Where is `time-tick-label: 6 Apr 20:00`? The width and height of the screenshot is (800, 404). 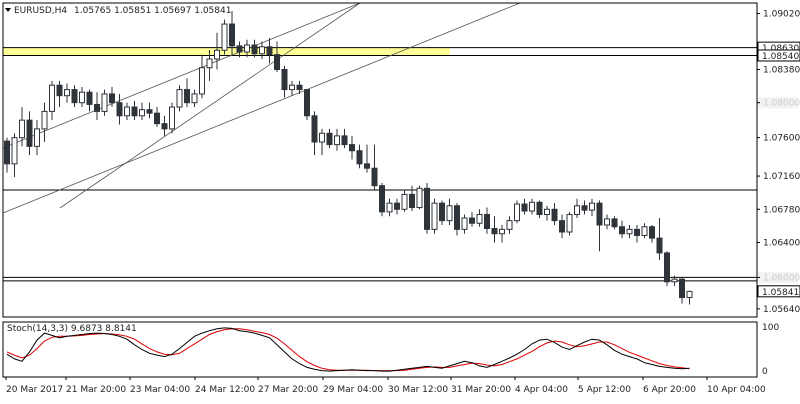 time-tick-label: 6 Apr 20:00 is located at coordinates (669, 390).